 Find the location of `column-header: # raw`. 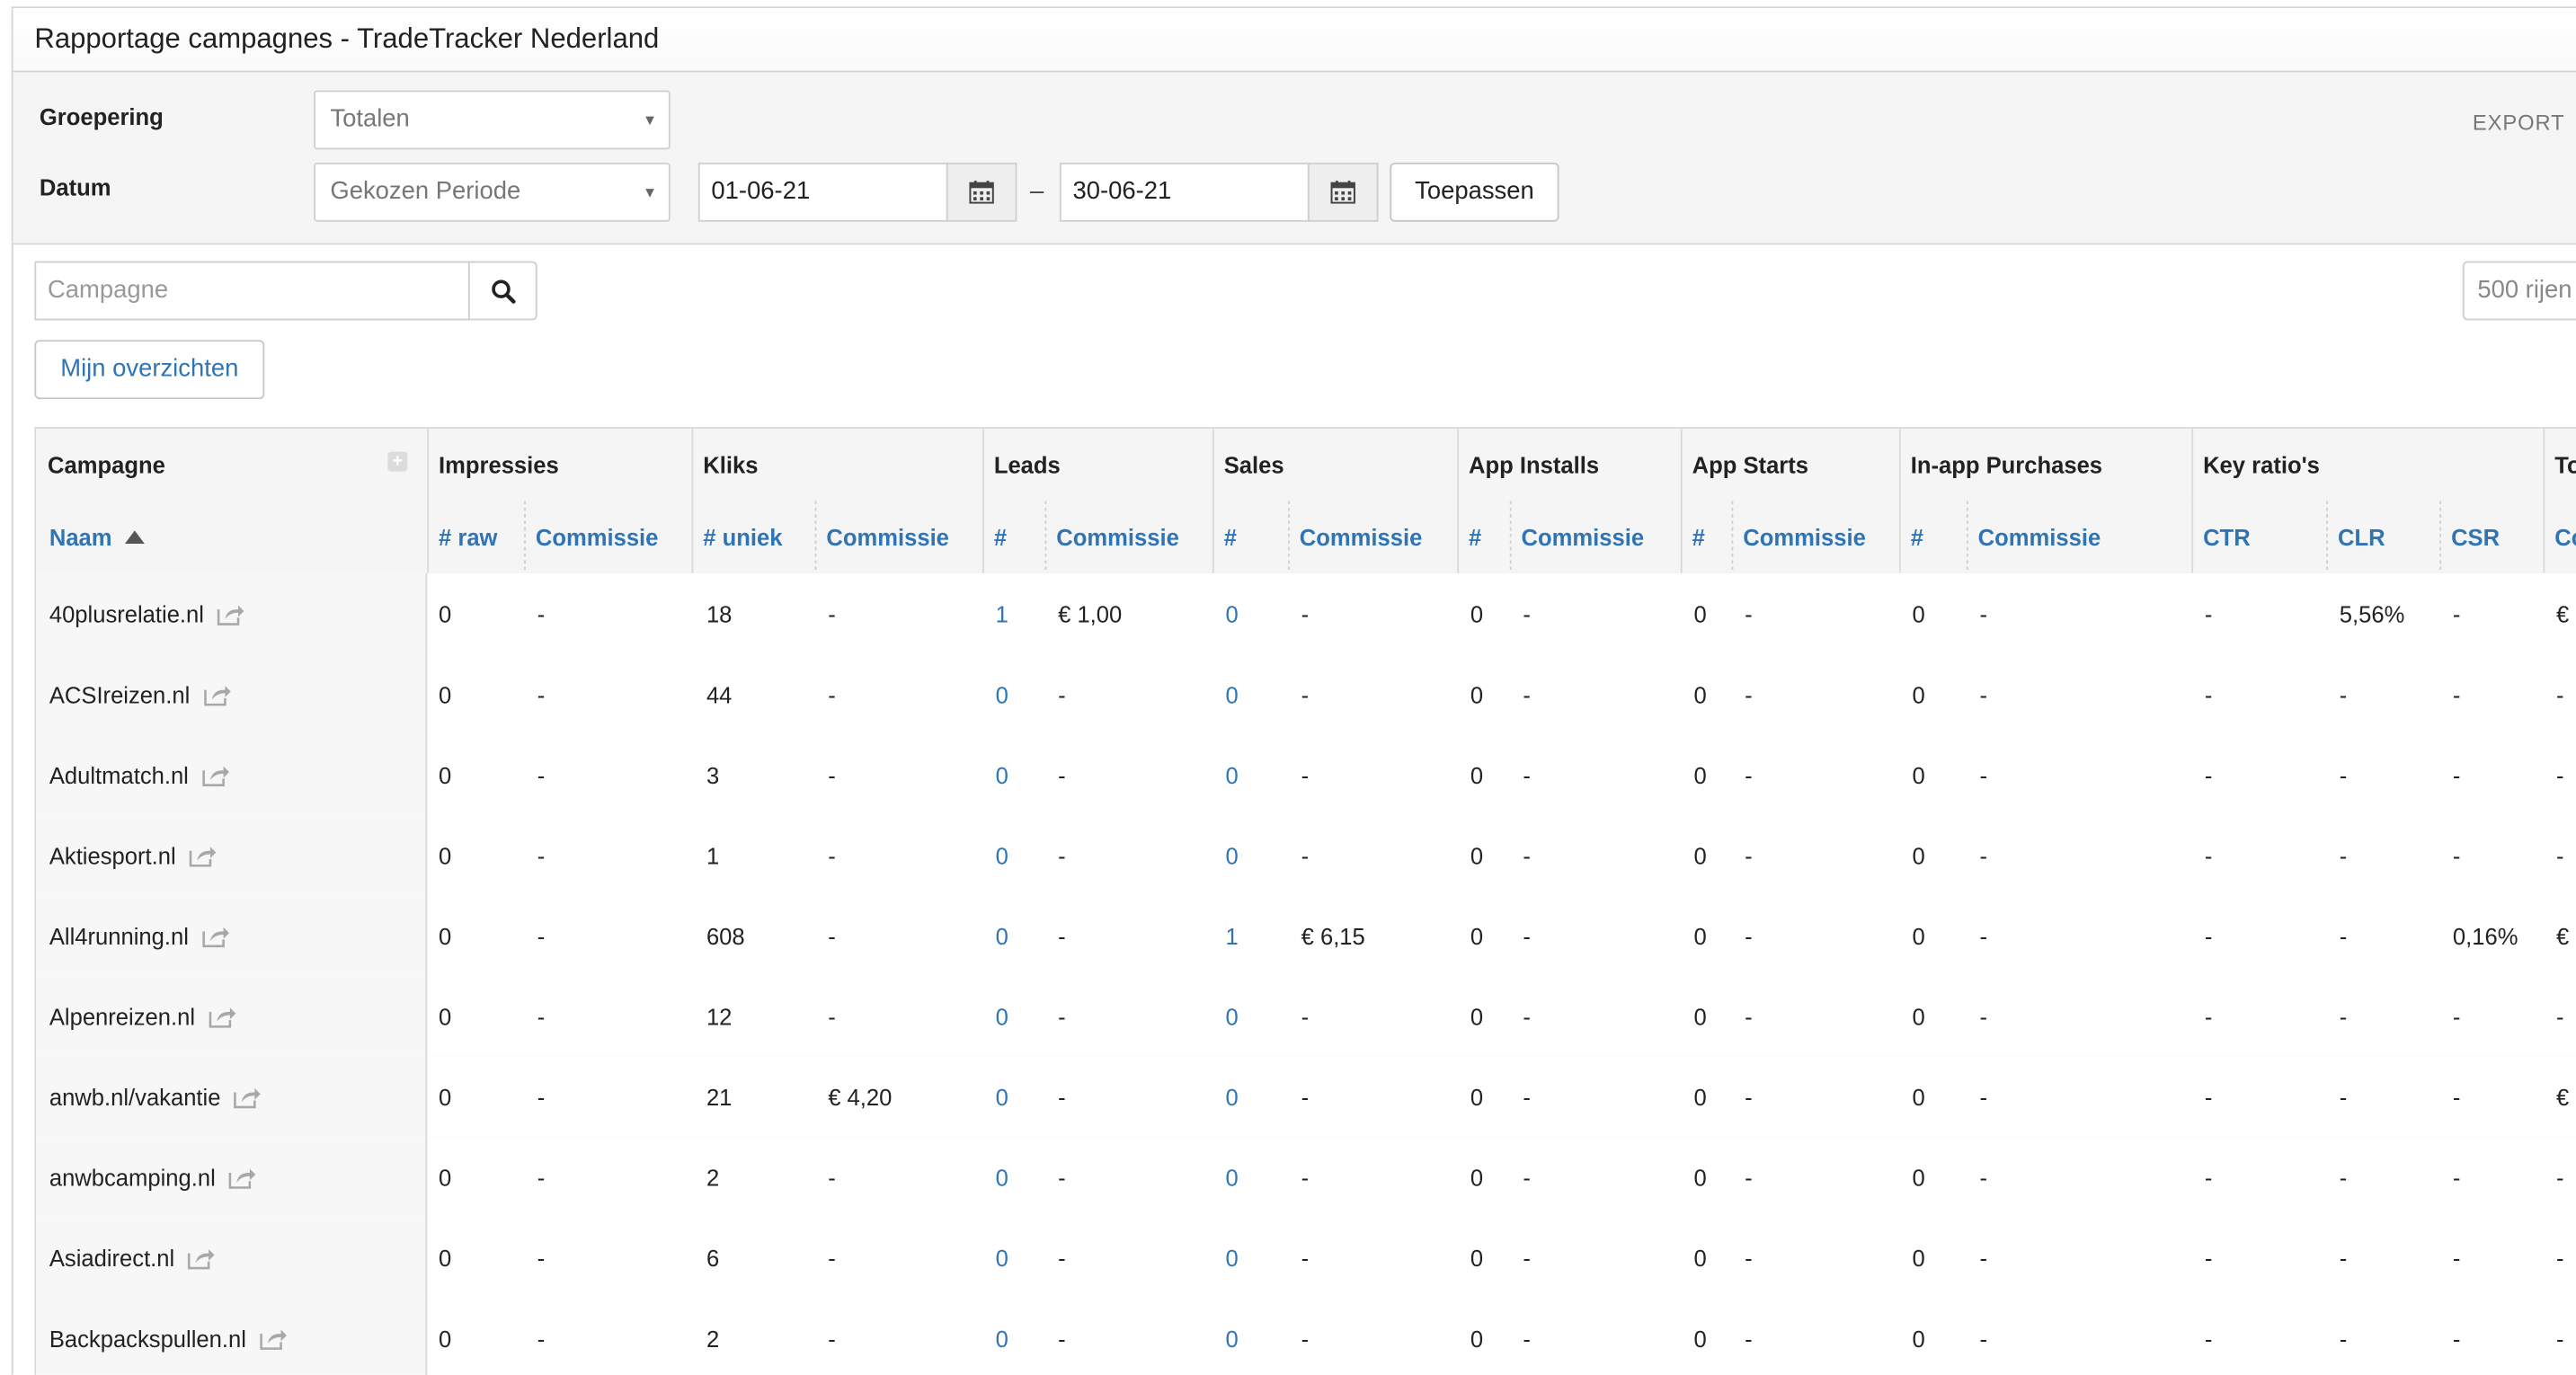

column-header: # raw is located at coordinates (468, 537).